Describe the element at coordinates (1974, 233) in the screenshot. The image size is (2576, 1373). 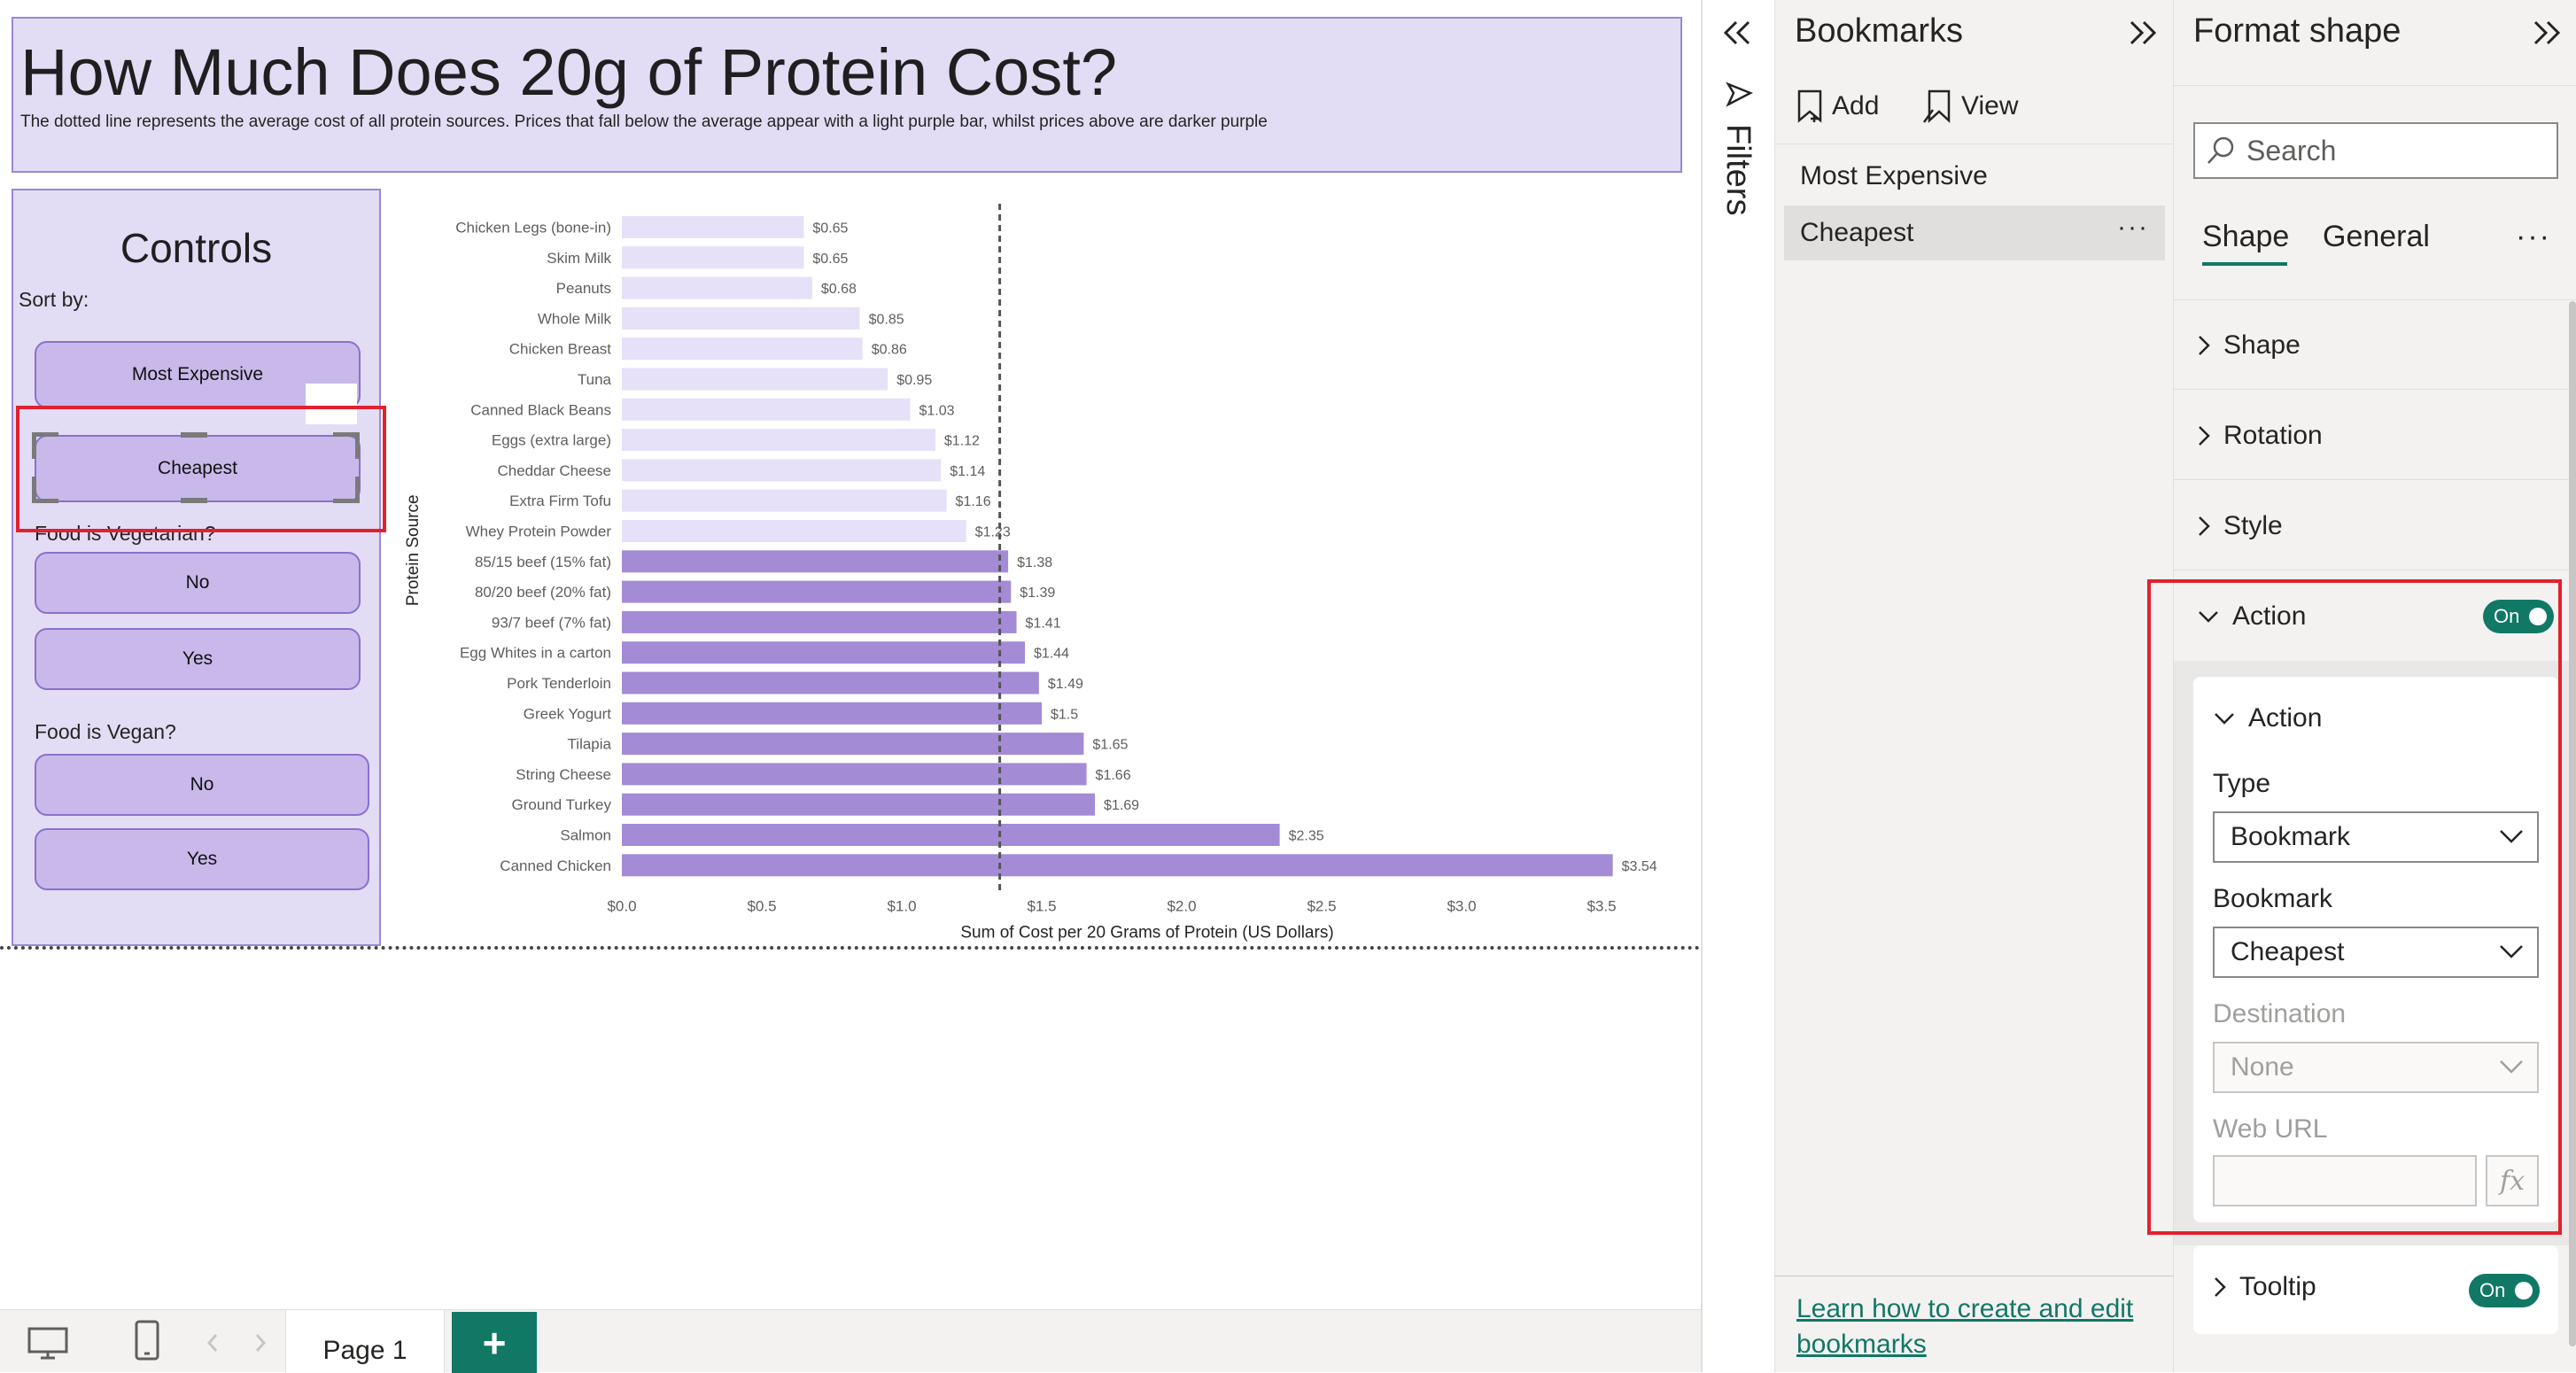
I see `bookmark-item-cheapest: Cheapest ···` at that location.